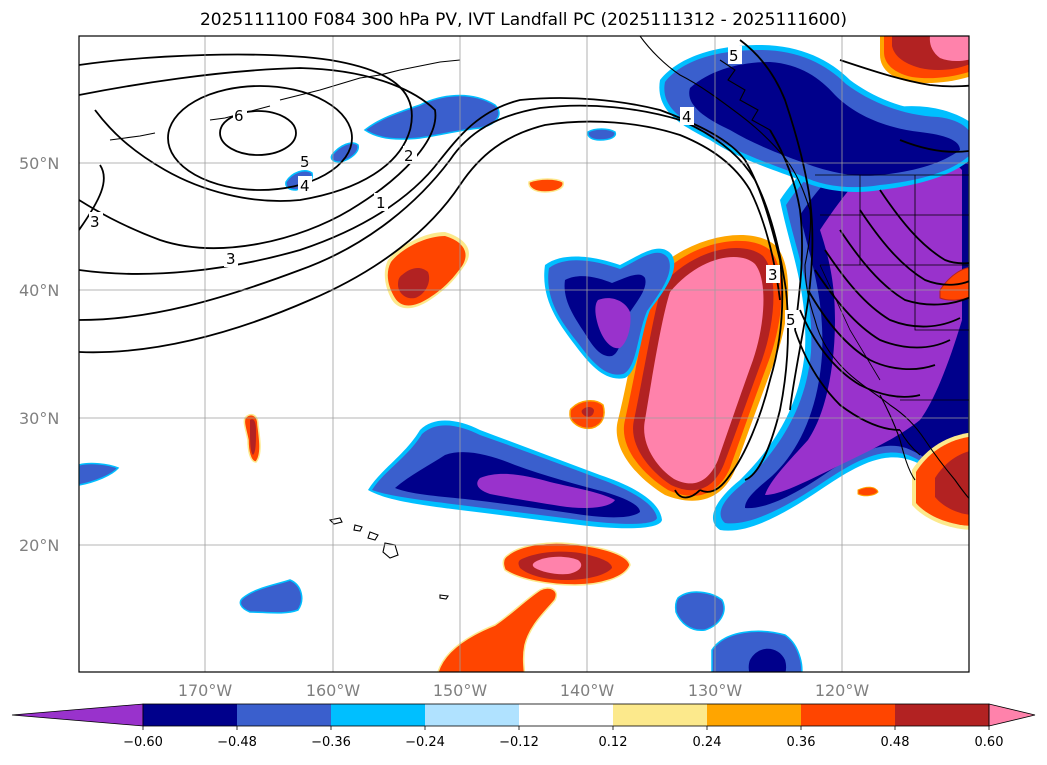 Image resolution: width=1047 pixels, height=765 pixels. Describe the element at coordinates (519, 742) in the screenshot. I see `colorbar-tick-label: −0.12` at that location.